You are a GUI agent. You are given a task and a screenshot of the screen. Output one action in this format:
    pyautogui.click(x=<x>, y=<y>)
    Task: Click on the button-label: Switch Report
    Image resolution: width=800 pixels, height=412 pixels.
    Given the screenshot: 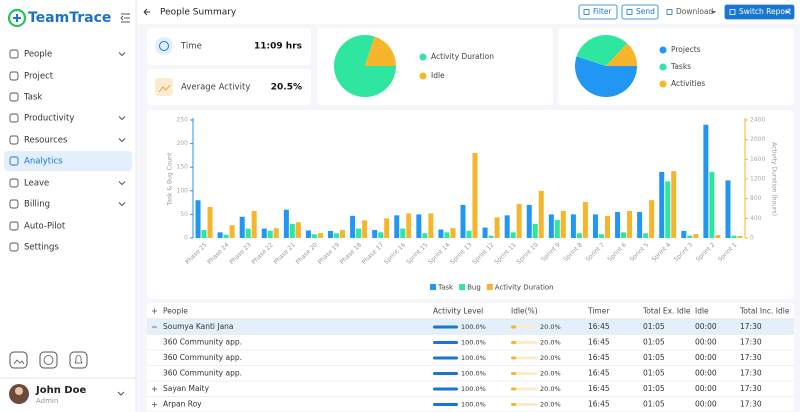 What is the action you would take?
    pyautogui.click(x=765, y=11)
    